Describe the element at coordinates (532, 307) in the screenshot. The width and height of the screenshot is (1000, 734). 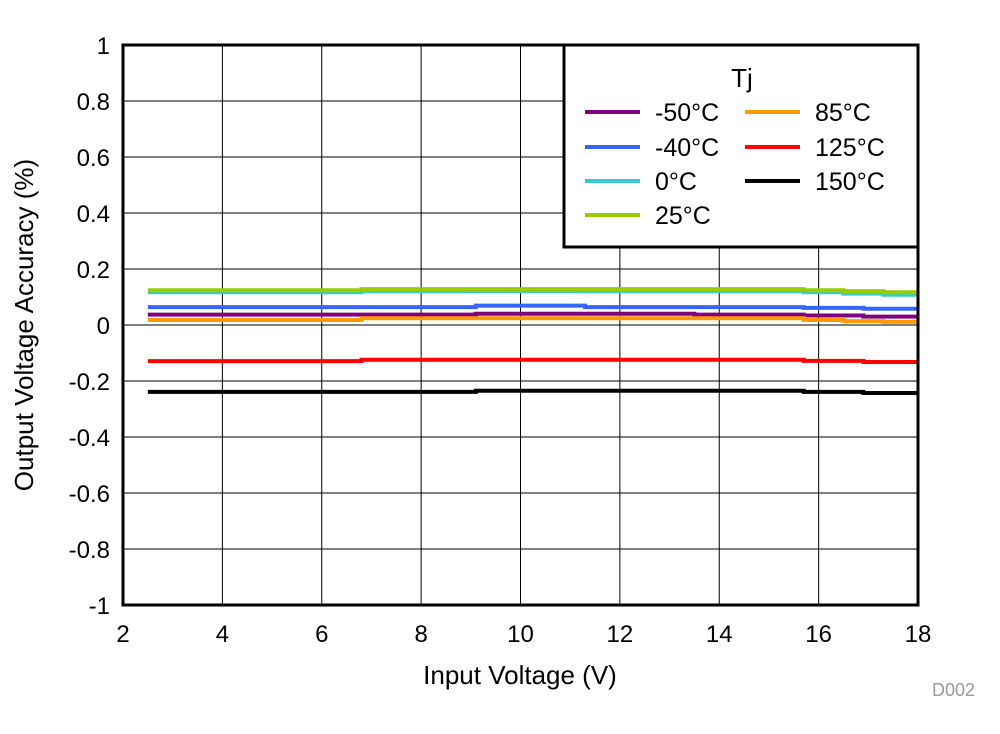
I see `series-line--40C` at that location.